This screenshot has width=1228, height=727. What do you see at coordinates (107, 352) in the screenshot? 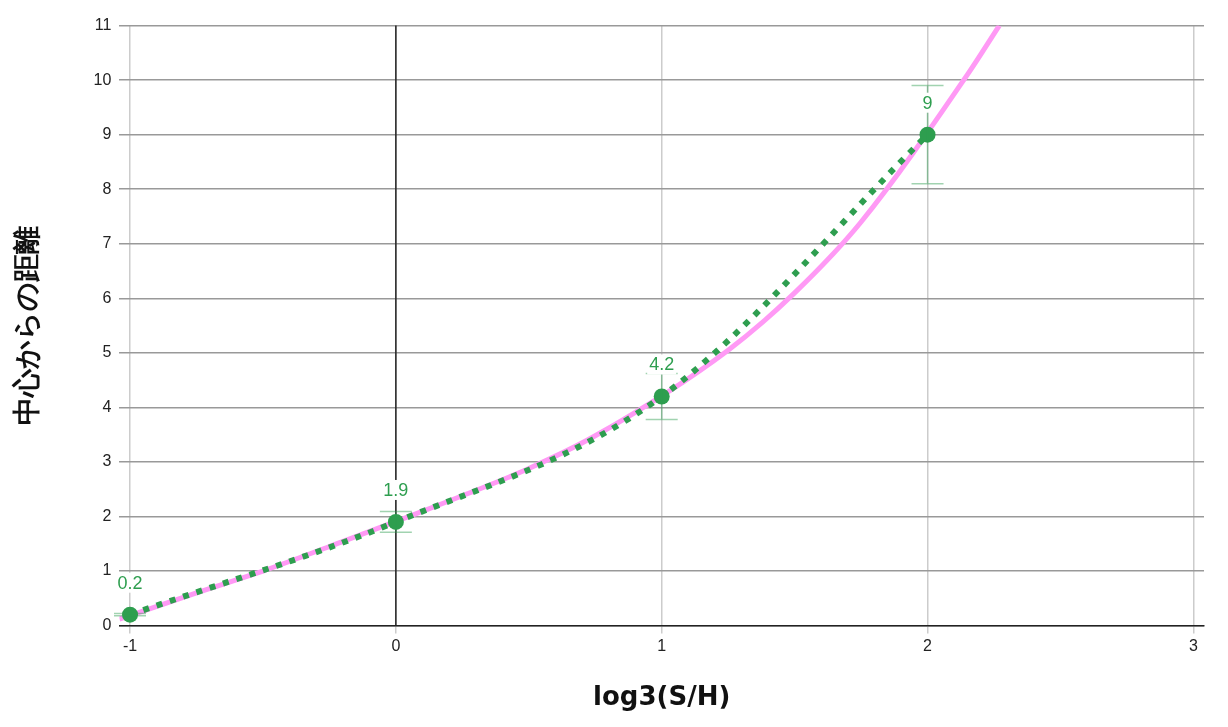
I see `y-tick-label: 5` at bounding box center [107, 352].